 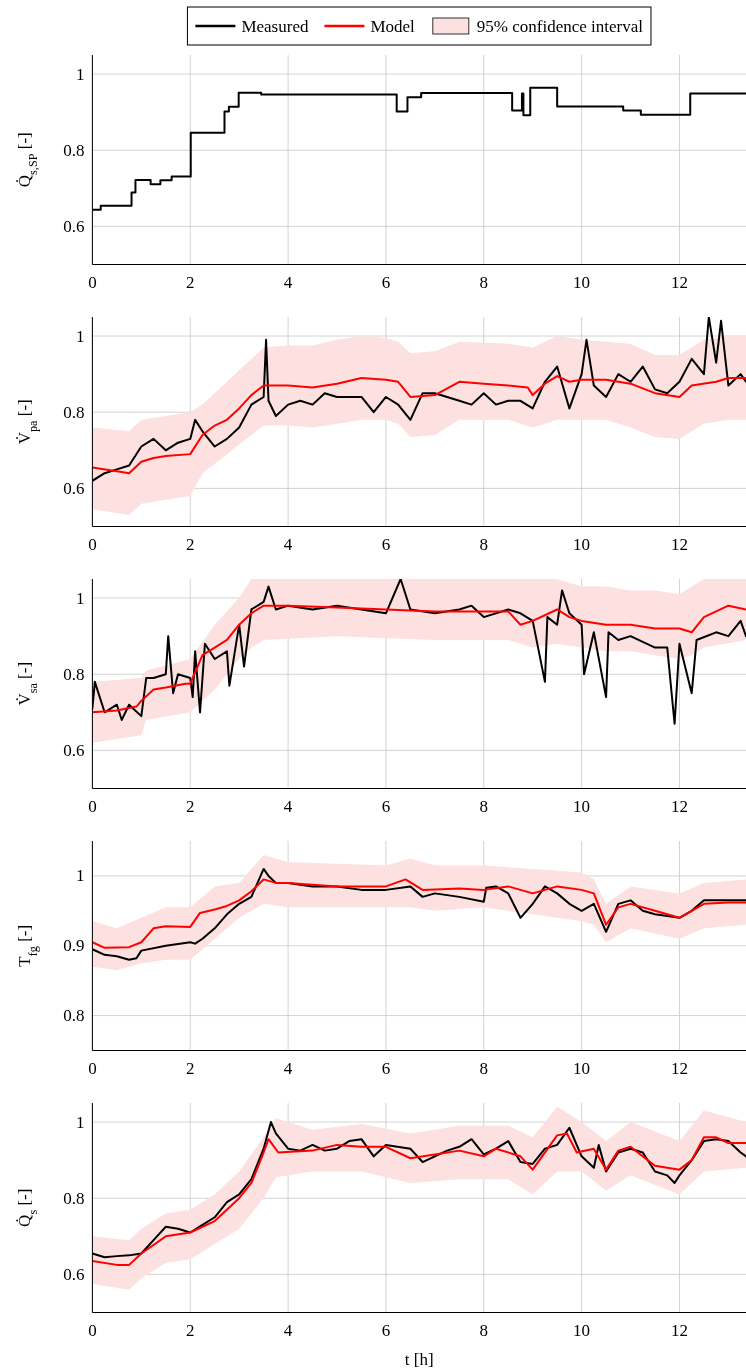 I want to click on y-tick-label: 0.9, so click(x=74, y=946).